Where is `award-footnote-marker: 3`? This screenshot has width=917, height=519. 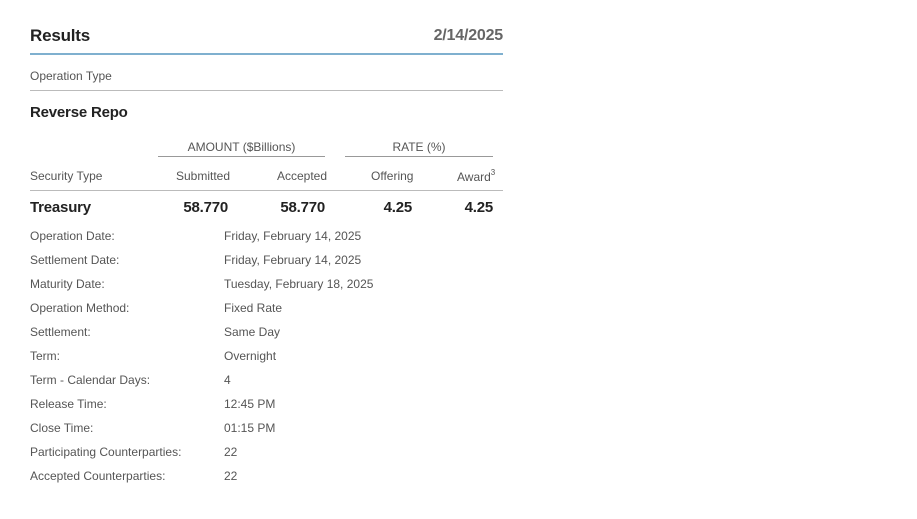 award-footnote-marker: 3 is located at coordinates (493, 172).